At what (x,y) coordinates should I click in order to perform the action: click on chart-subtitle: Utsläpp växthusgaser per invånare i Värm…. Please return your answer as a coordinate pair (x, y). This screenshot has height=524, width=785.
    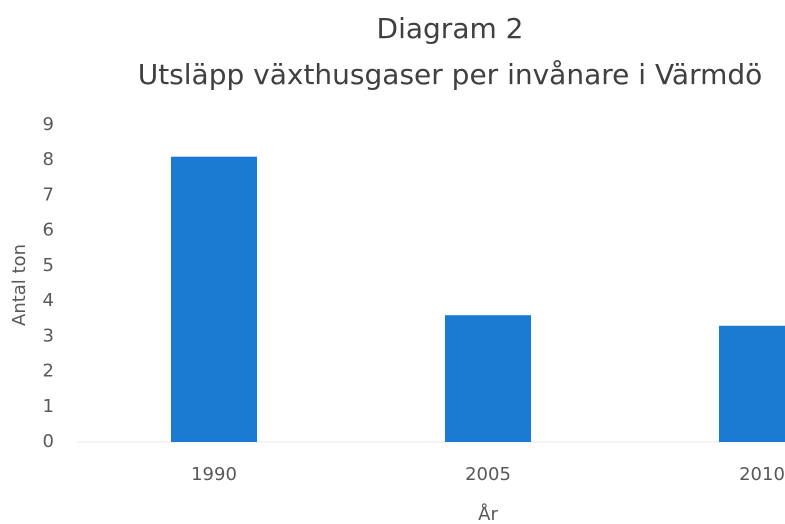
    Looking at the image, I should click on (450, 74).